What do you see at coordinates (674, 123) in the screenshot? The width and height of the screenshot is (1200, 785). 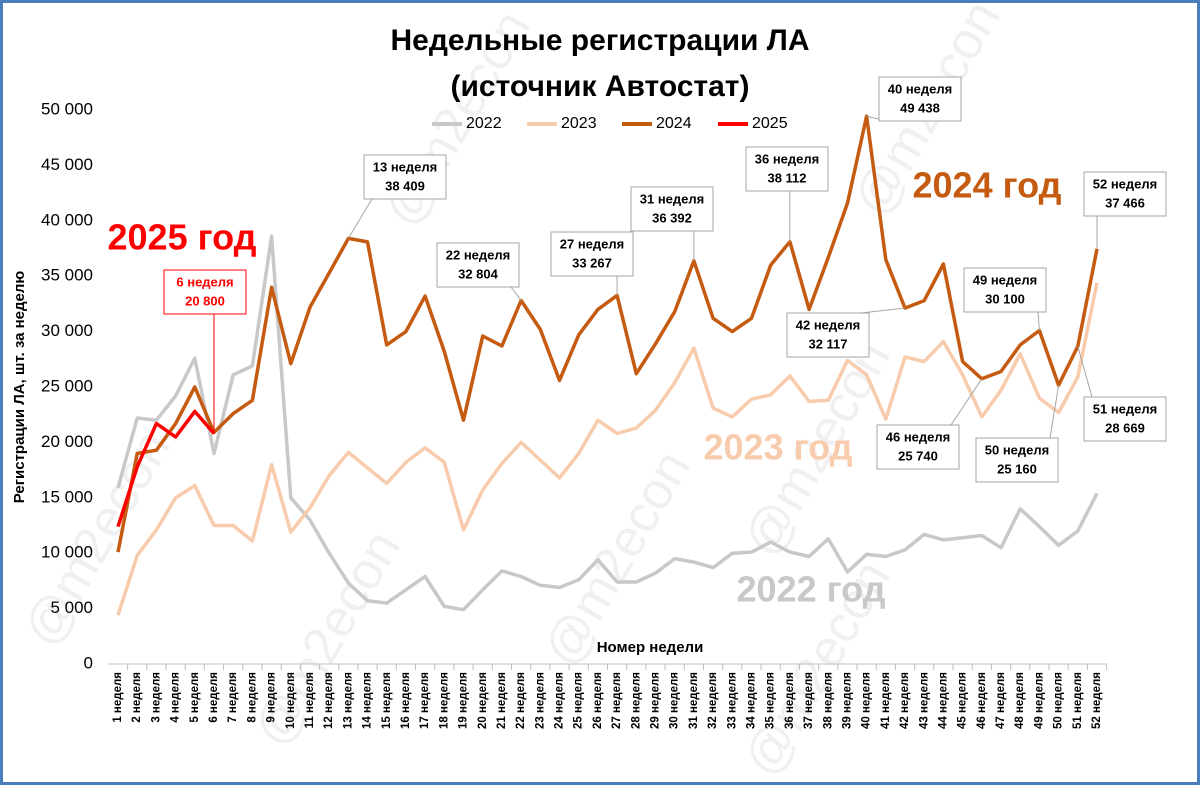 I see `legend-label: 2024` at bounding box center [674, 123].